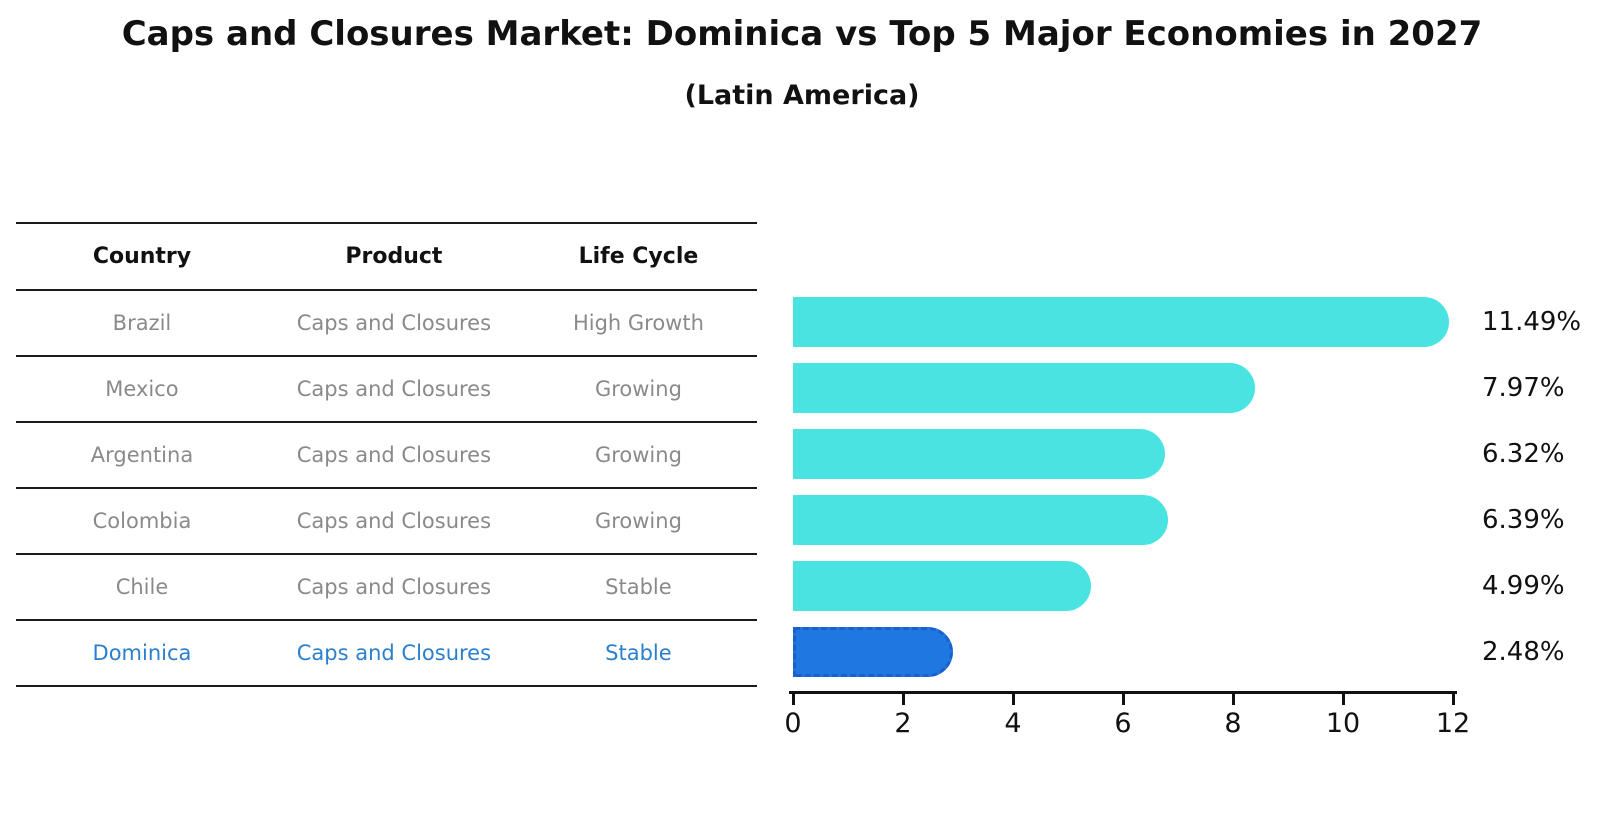 This screenshot has width=1604, height=823. What do you see at coordinates (1523, 388) in the screenshot?
I see `value-label-mexico: 7.97%` at bounding box center [1523, 388].